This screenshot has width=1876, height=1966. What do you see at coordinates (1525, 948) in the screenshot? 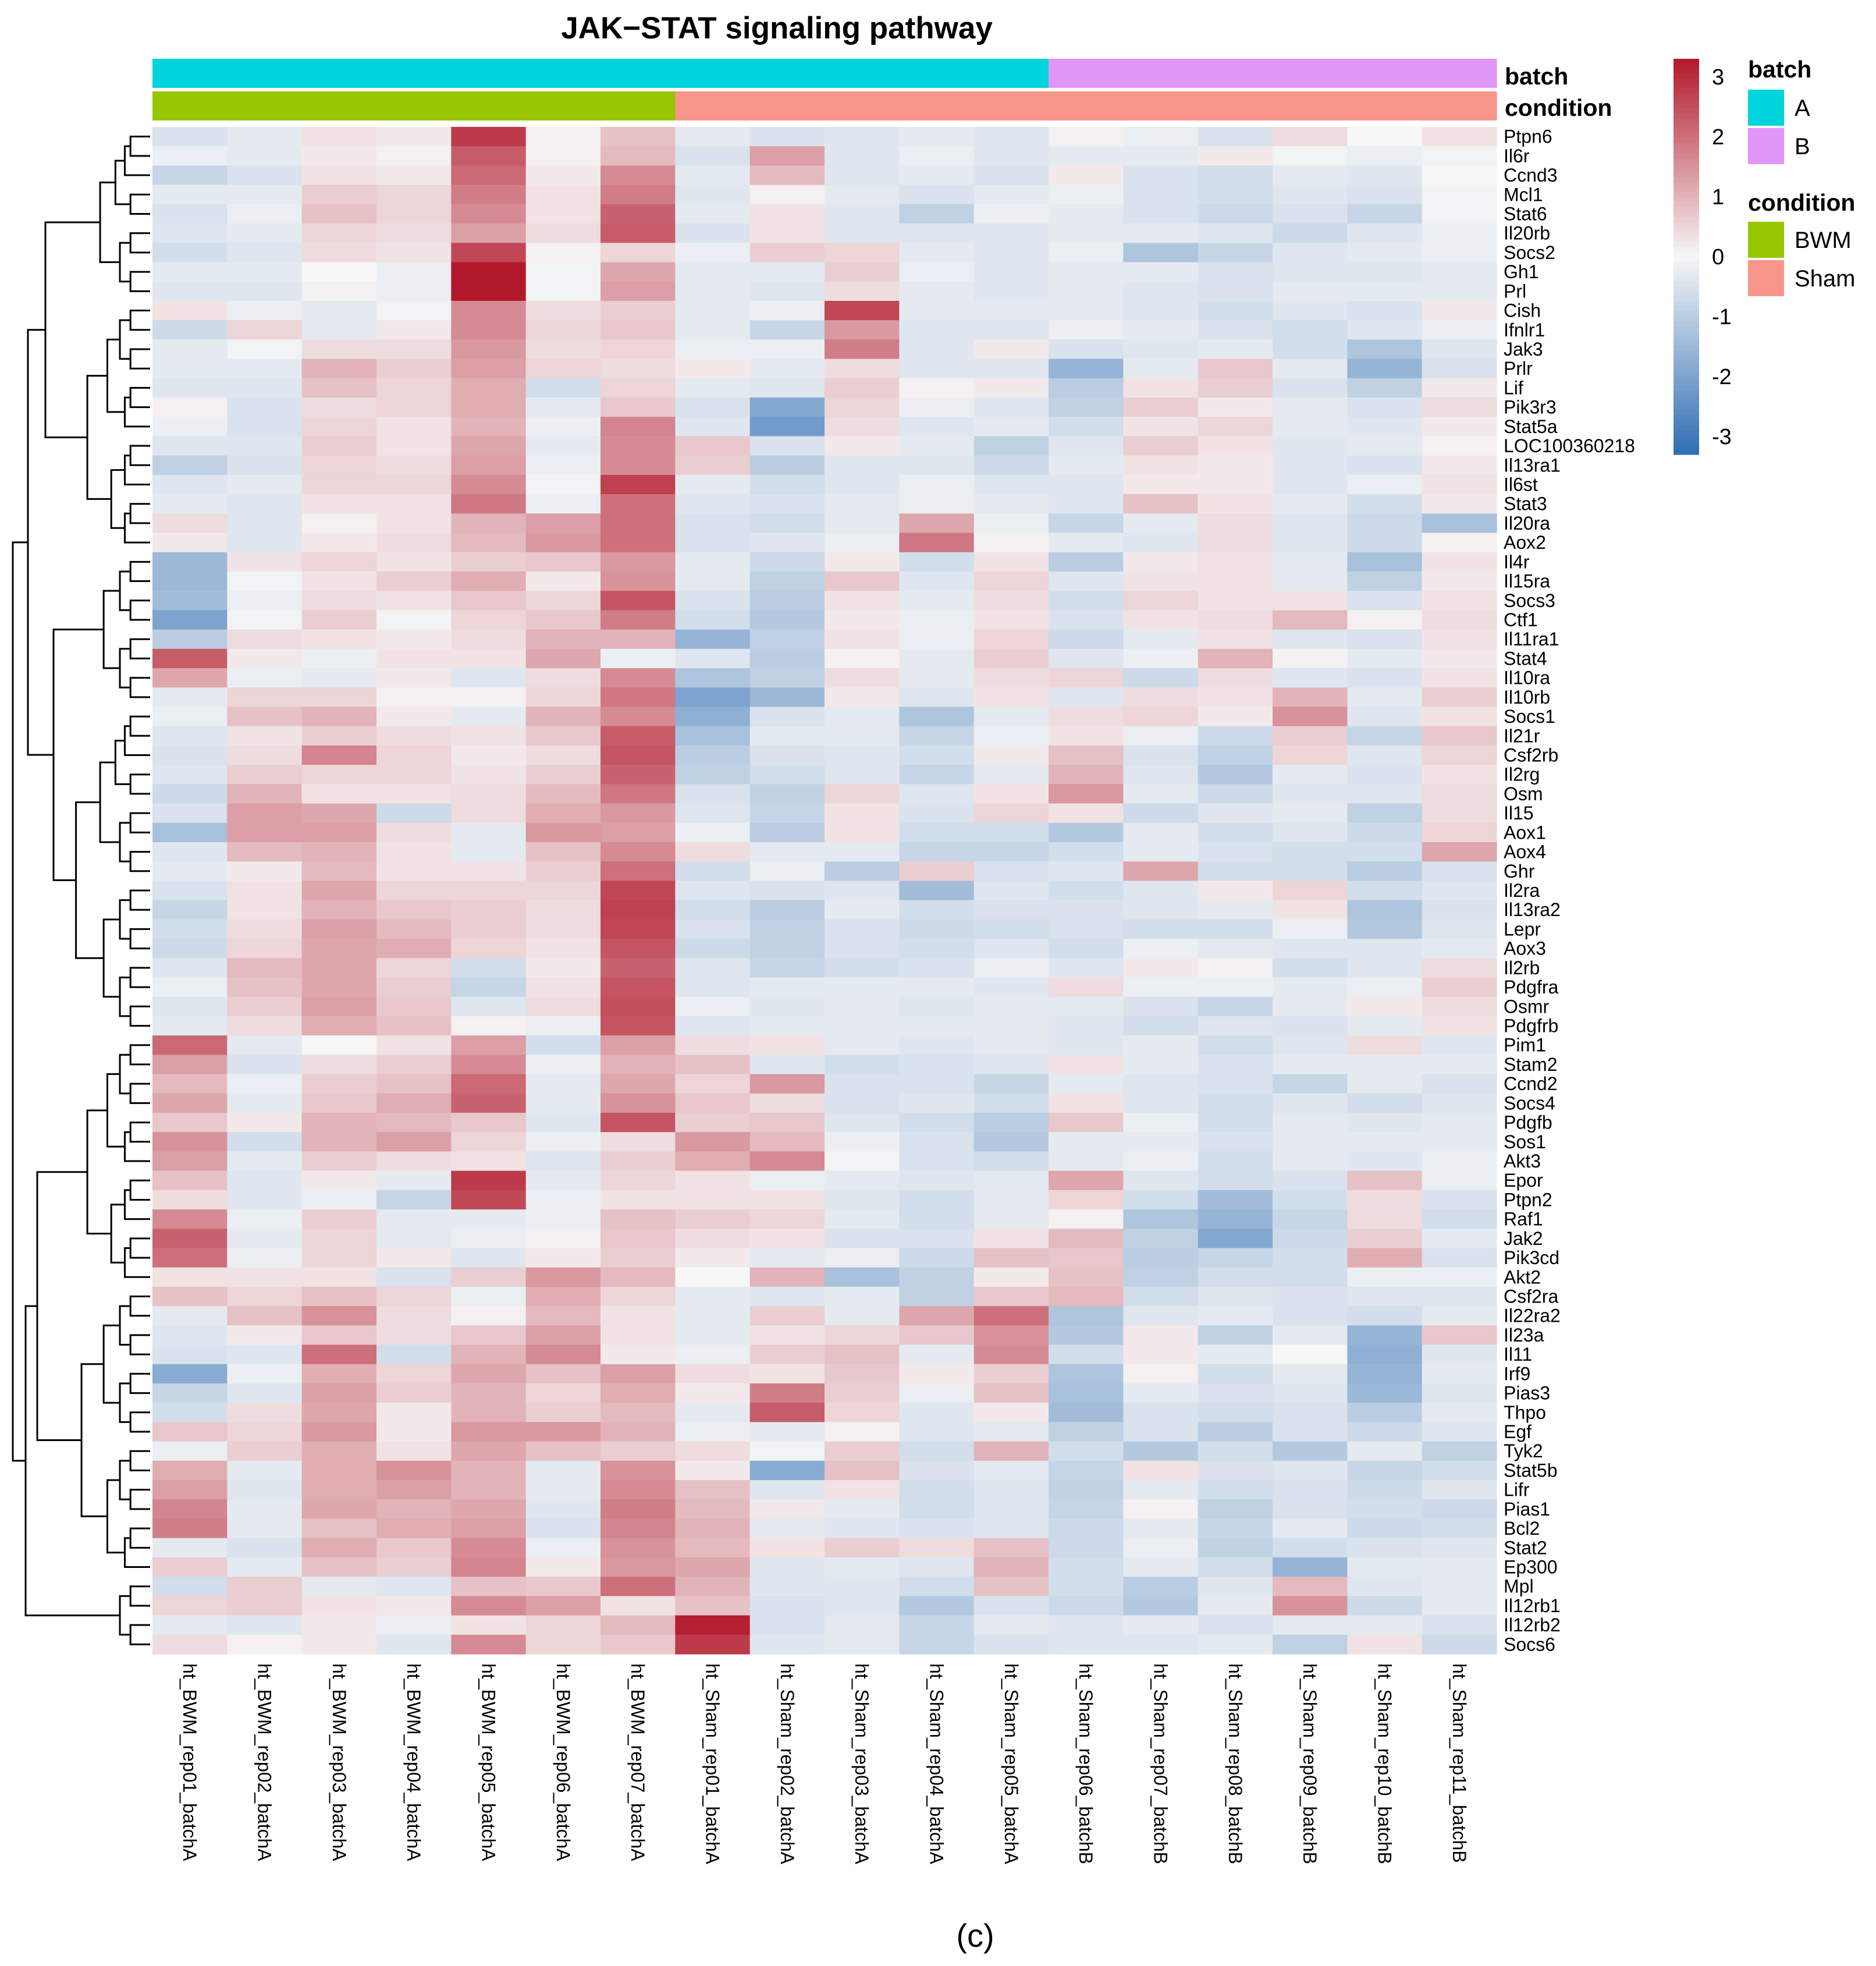
I see `gene-label: Aox3` at bounding box center [1525, 948].